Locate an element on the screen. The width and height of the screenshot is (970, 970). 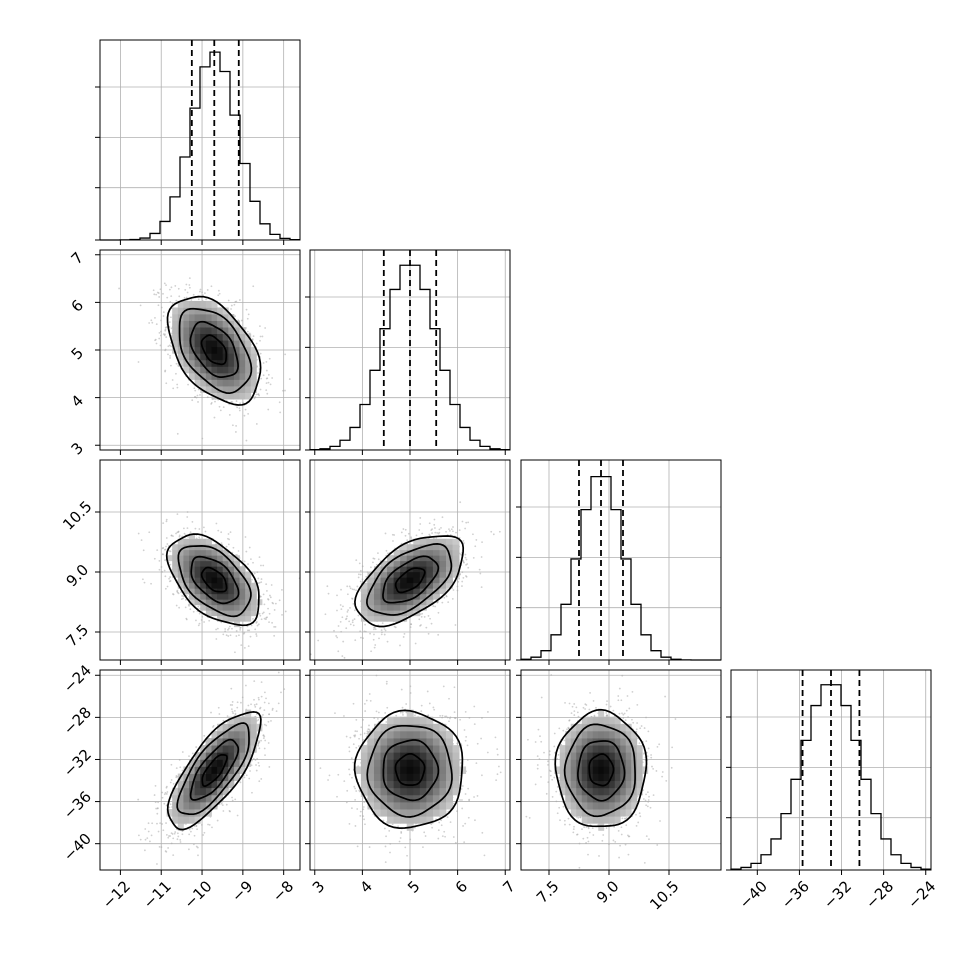
histogram-steps is located at coordinates (620, 568).